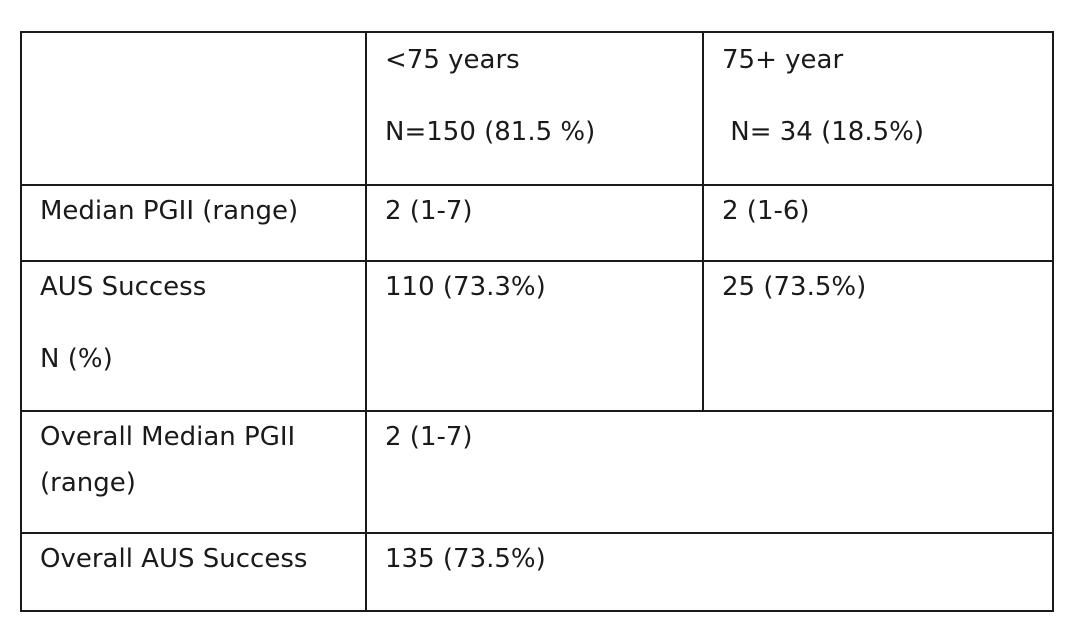  I want to click on header-under-75-cell: <75 years N=150 (81.5 %), so click(534, 108).